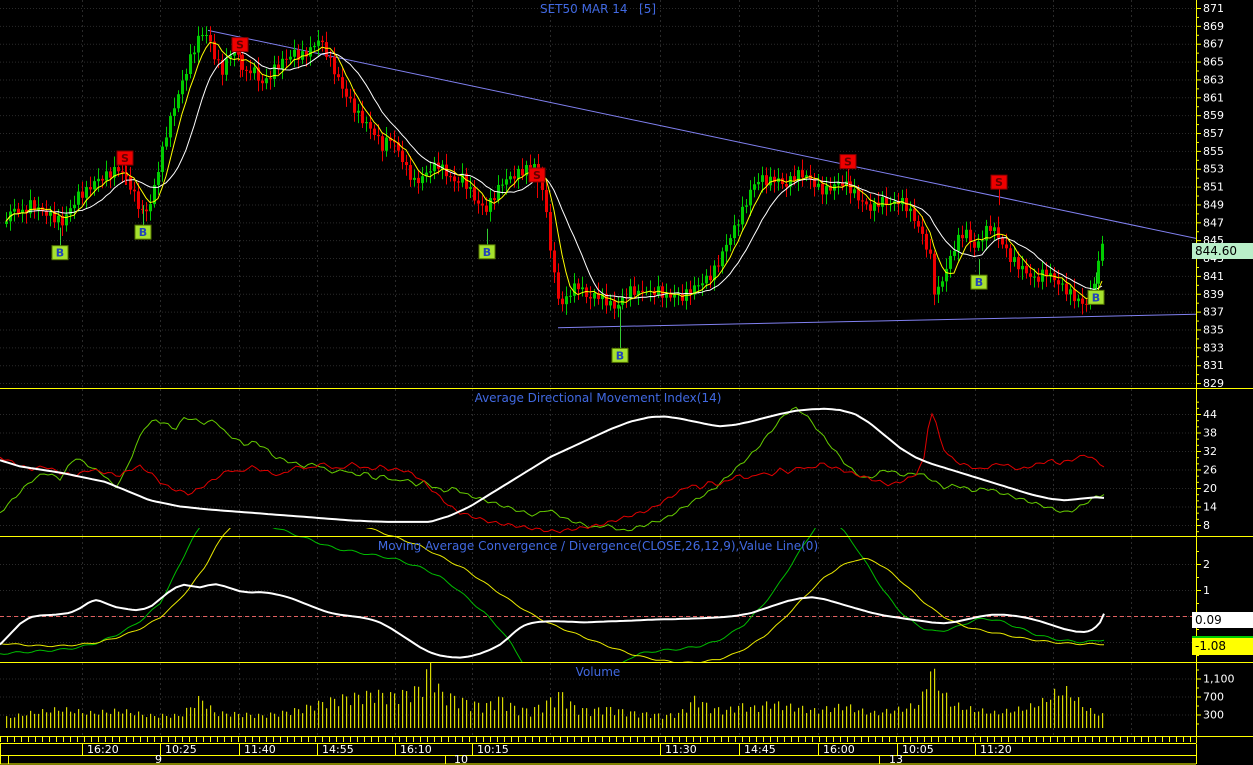 This screenshot has height=765, width=1253. Describe the element at coordinates (1213, 62) in the screenshot. I see `axis-label: 865` at that location.